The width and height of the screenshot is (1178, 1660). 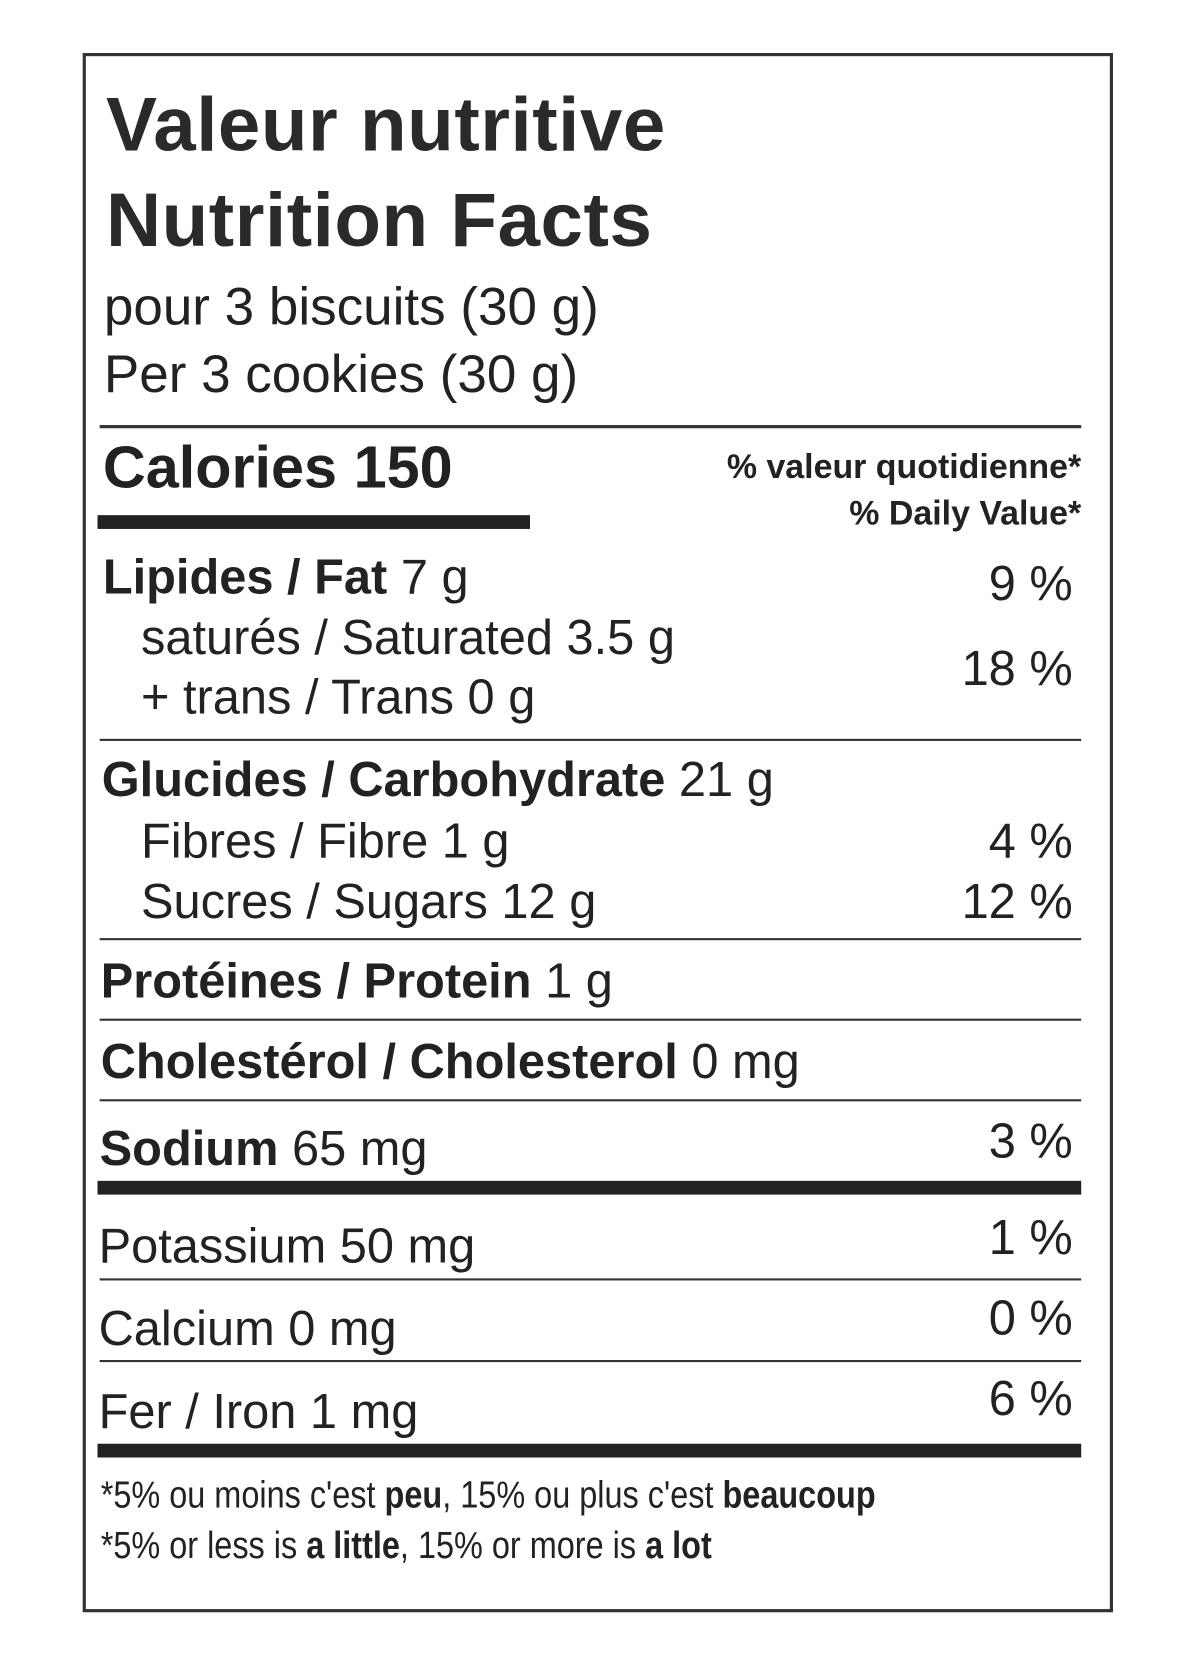 What do you see at coordinates (189, 1148) in the screenshot?
I see `sodium-label: Sodium` at bounding box center [189, 1148].